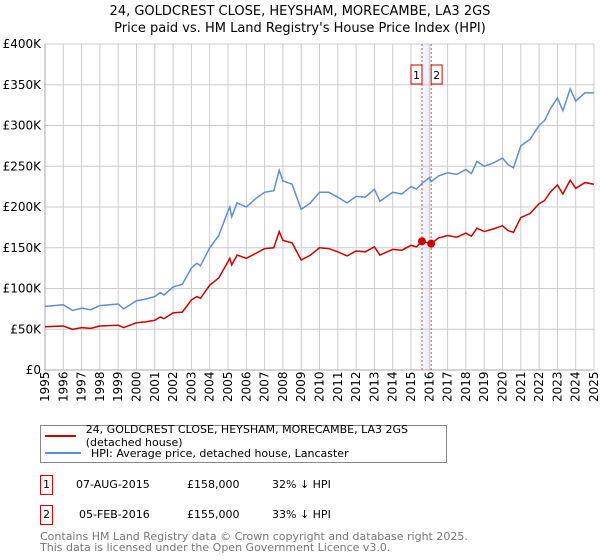  Describe the element at coordinates (484, 386) in the screenshot. I see `x-tick-label: 2019` at that location.